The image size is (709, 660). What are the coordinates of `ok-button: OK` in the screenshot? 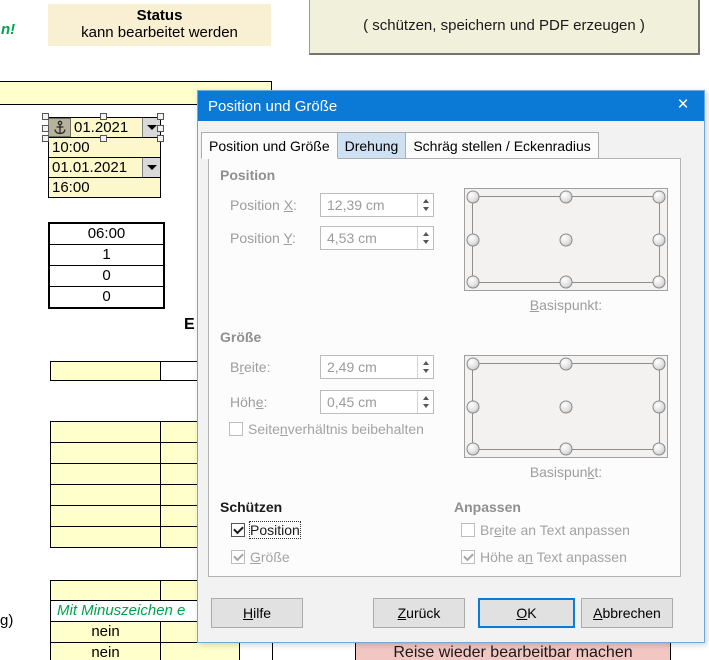 It's located at (526, 613).